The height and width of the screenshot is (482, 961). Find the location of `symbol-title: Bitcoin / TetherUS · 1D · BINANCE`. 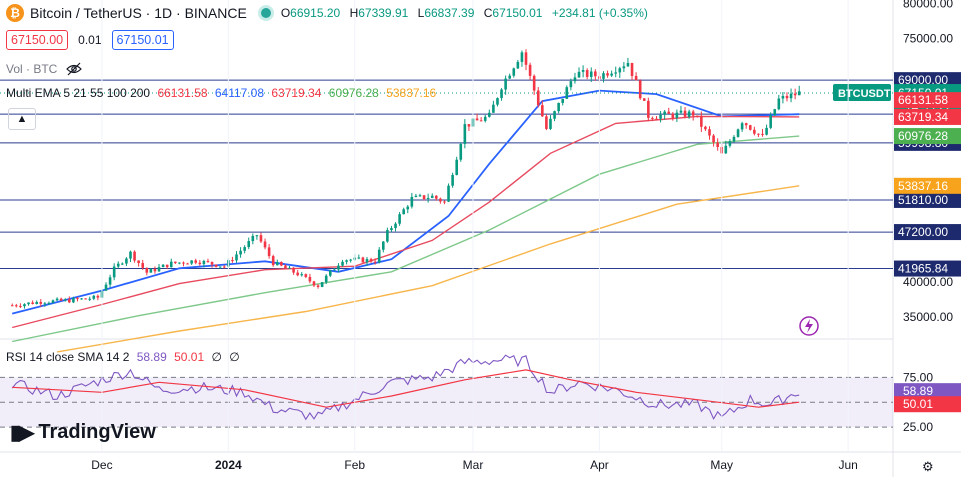

symbol-title: Bitcoin / TetherUS · 1D · BINANCE is located at coordinates (138, 13).